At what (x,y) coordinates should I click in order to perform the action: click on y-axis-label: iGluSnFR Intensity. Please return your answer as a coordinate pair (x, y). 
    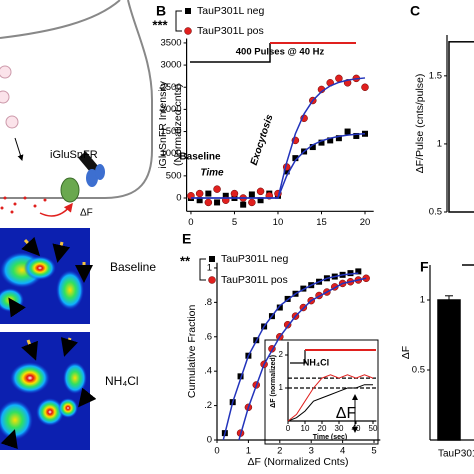
    Looking at the image, I should click on (163, 124).